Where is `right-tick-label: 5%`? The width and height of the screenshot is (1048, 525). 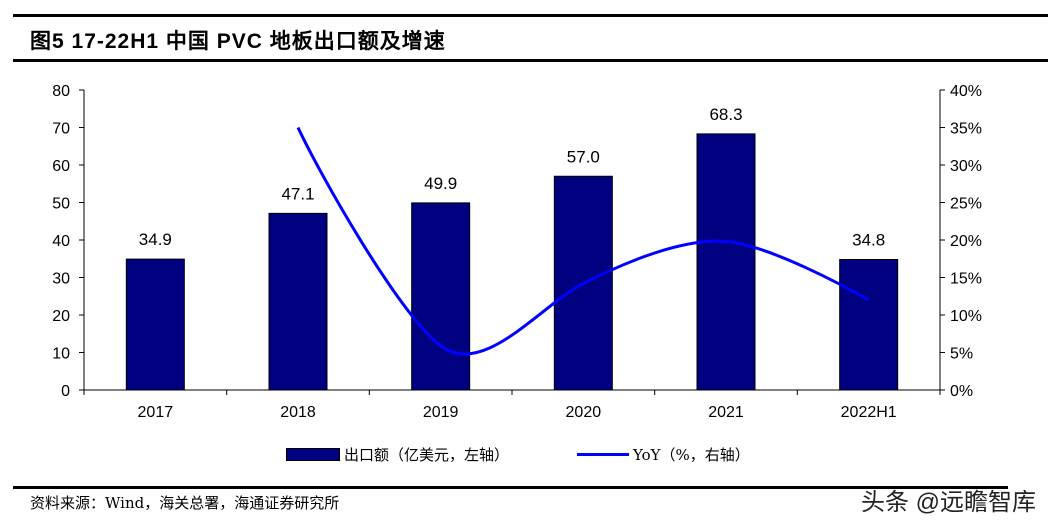
right-tick-label: 5% is located at coordinates (961, 354).